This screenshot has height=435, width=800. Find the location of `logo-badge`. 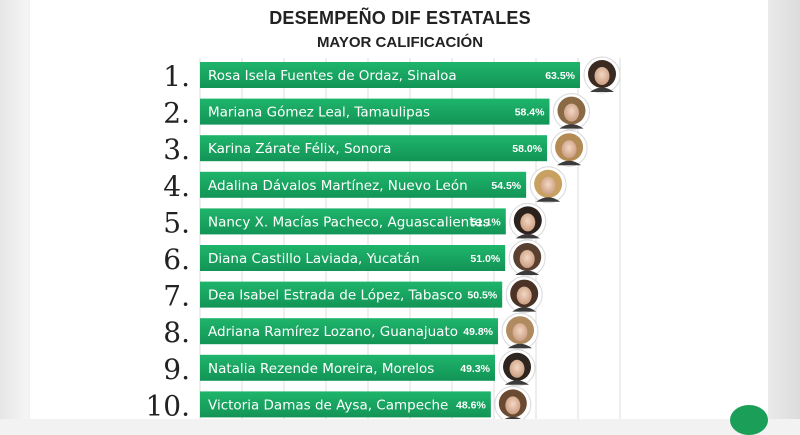

logo-badge is located at coordinates (749, 420).